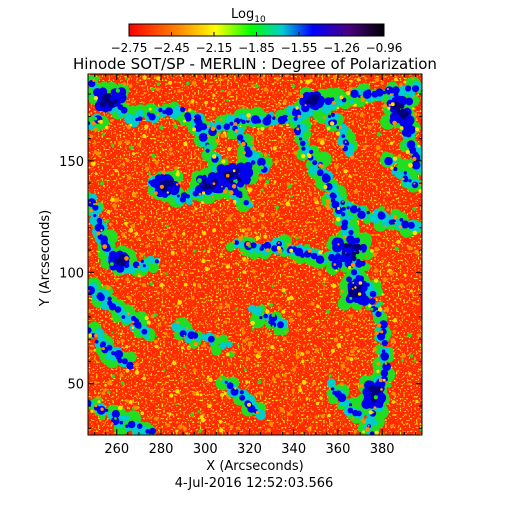 Image resolution: width=510 pixels, height=512 pixels. I want to click on colorbar-tick-labels: −2.75 −2.45 −2.15 −1.85 −1.55 −1.26 −0.96, so click(257, 48).